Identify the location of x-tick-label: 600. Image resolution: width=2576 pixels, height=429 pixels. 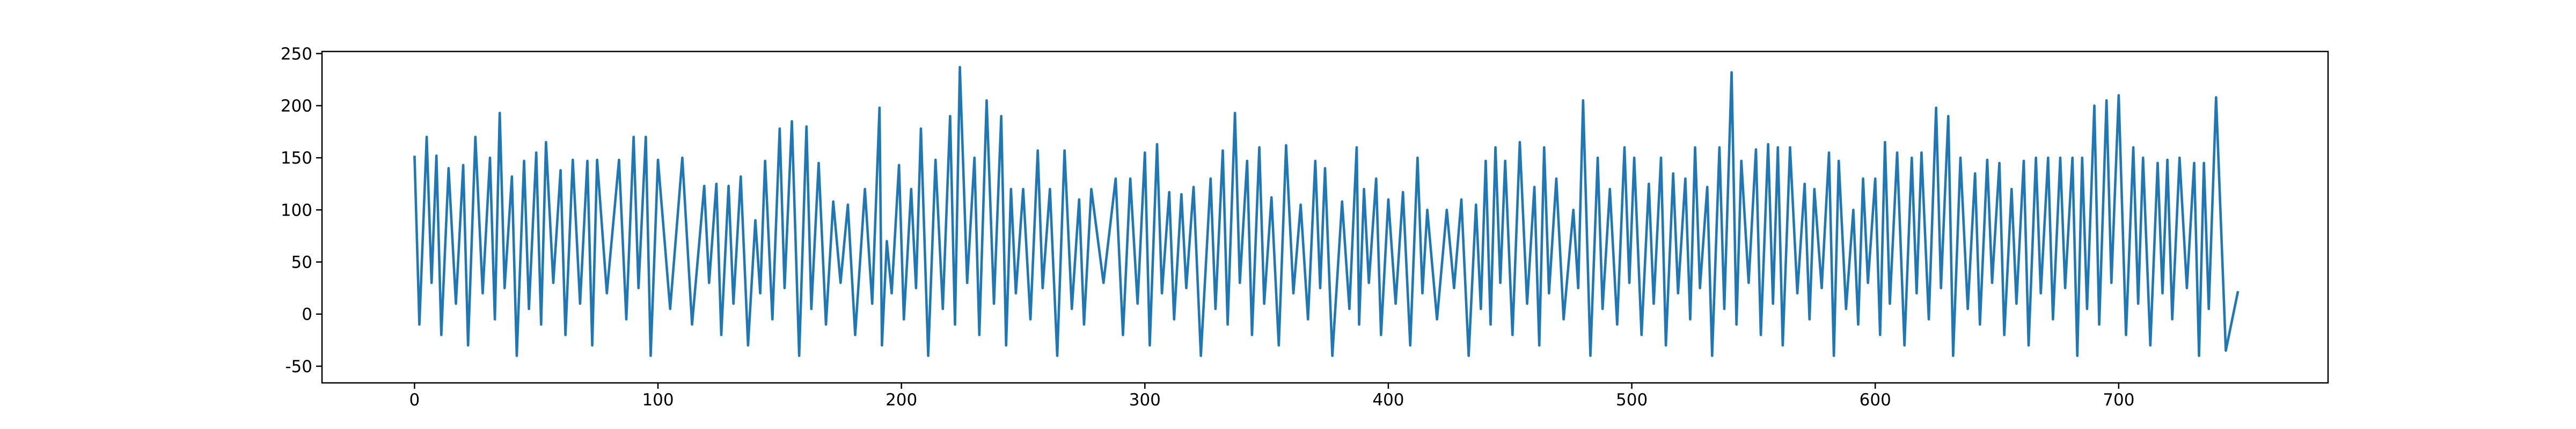
(1875, 400).